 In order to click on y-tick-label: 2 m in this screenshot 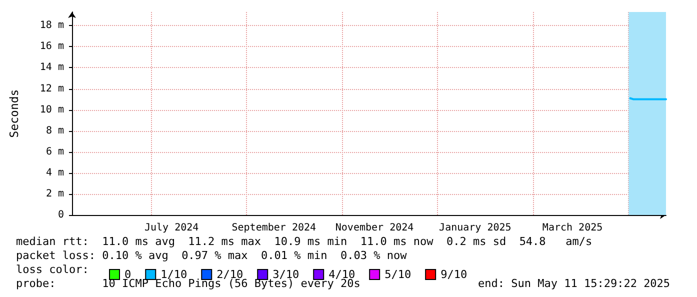, I will do `click(55, 194)`.